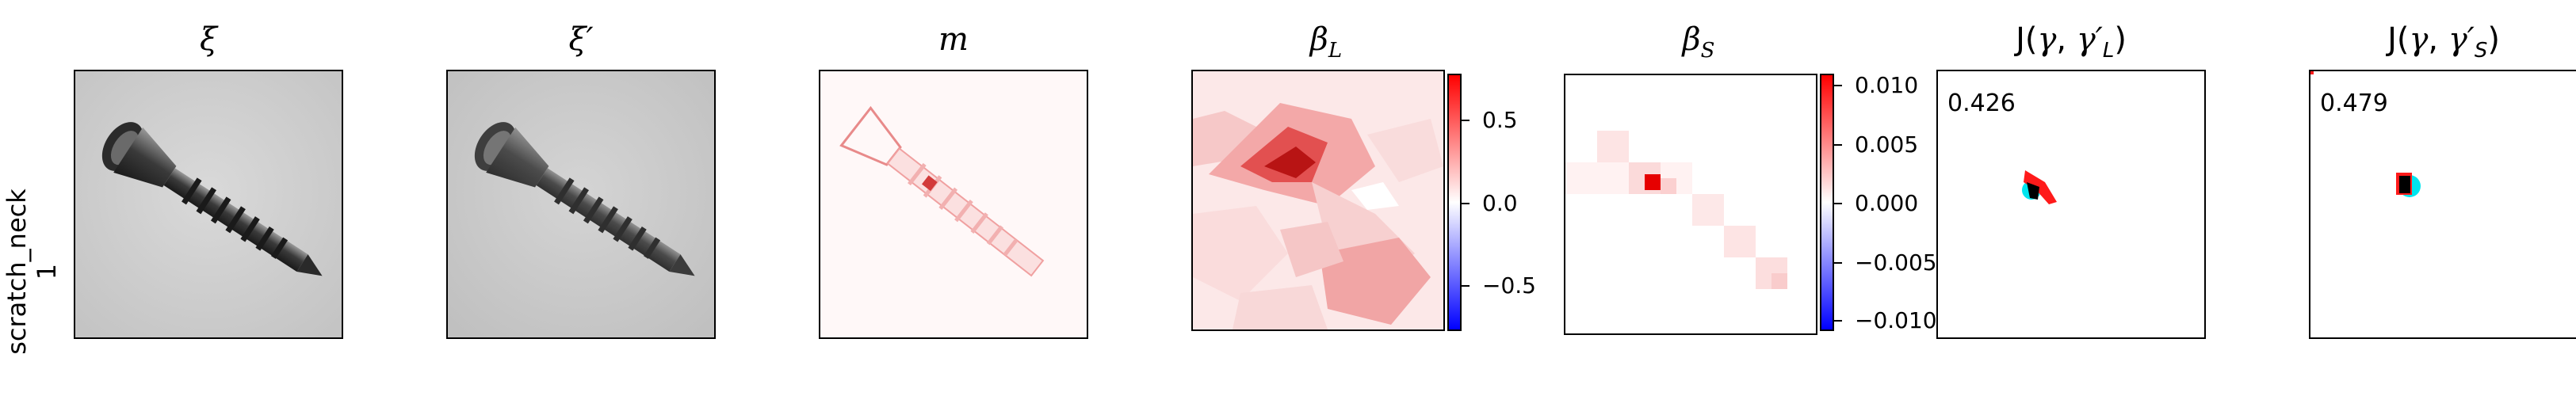 This screenshot has width=2576, height=396. I want to click on colorbar-beta-S, so click(1827, 202).